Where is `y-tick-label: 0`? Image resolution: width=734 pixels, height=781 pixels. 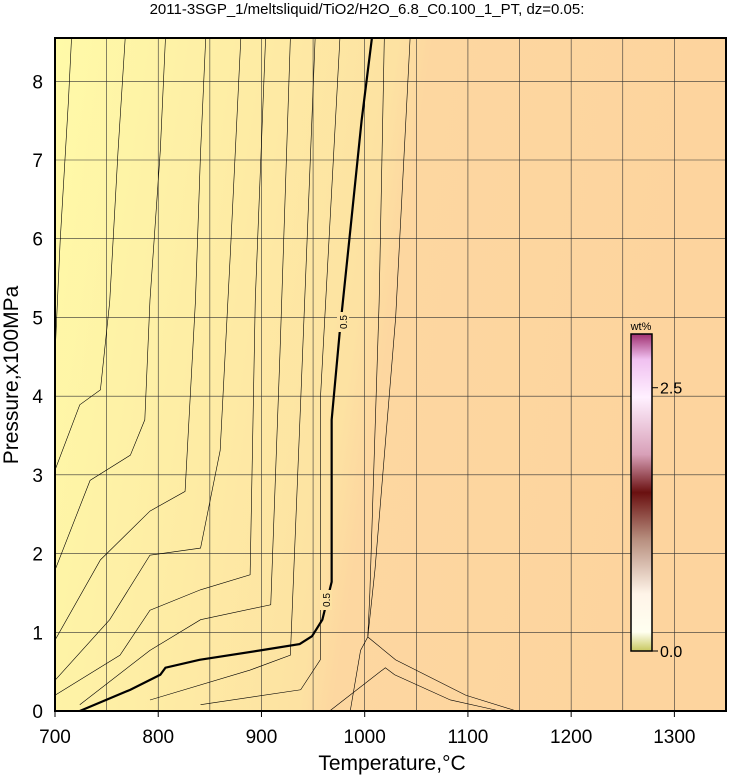
y-tick-label: 0 is located at coordinates (37, 712).